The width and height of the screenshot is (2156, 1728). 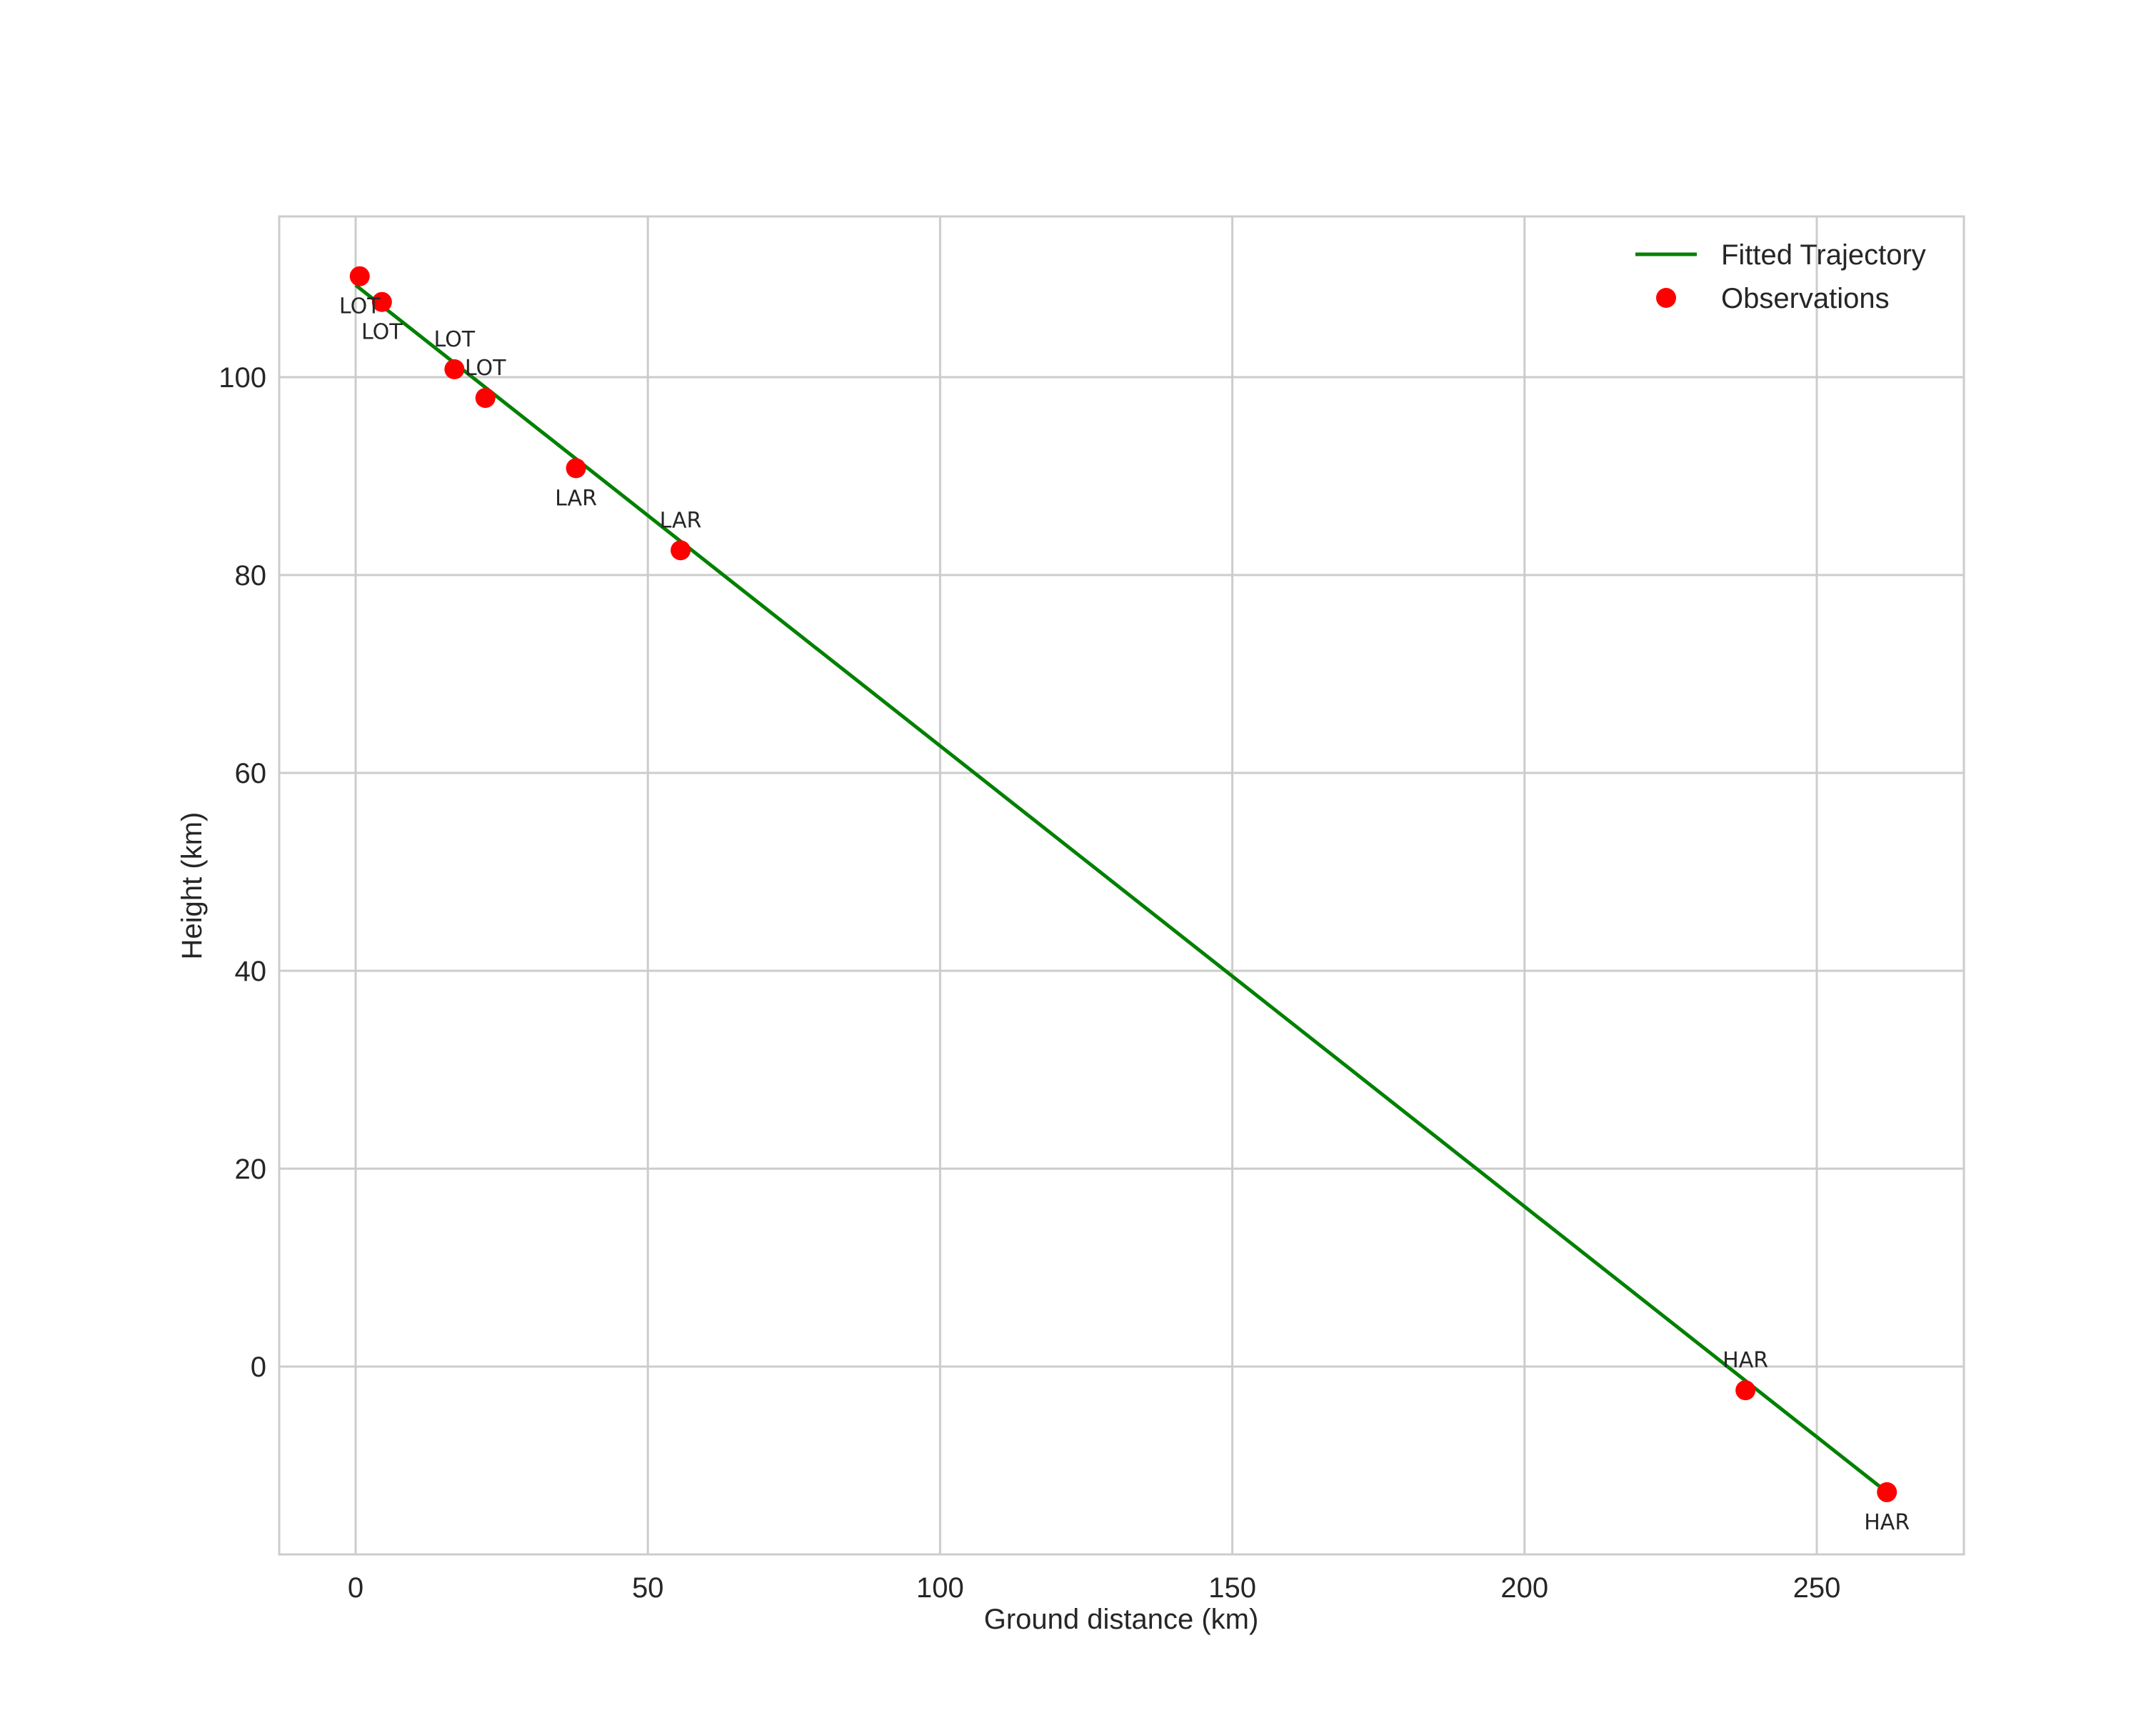 What do you see at coordinates (251, 1169) in the screenshot?
I see `y-tick-label: 20` at bounding box center [251, 1169].